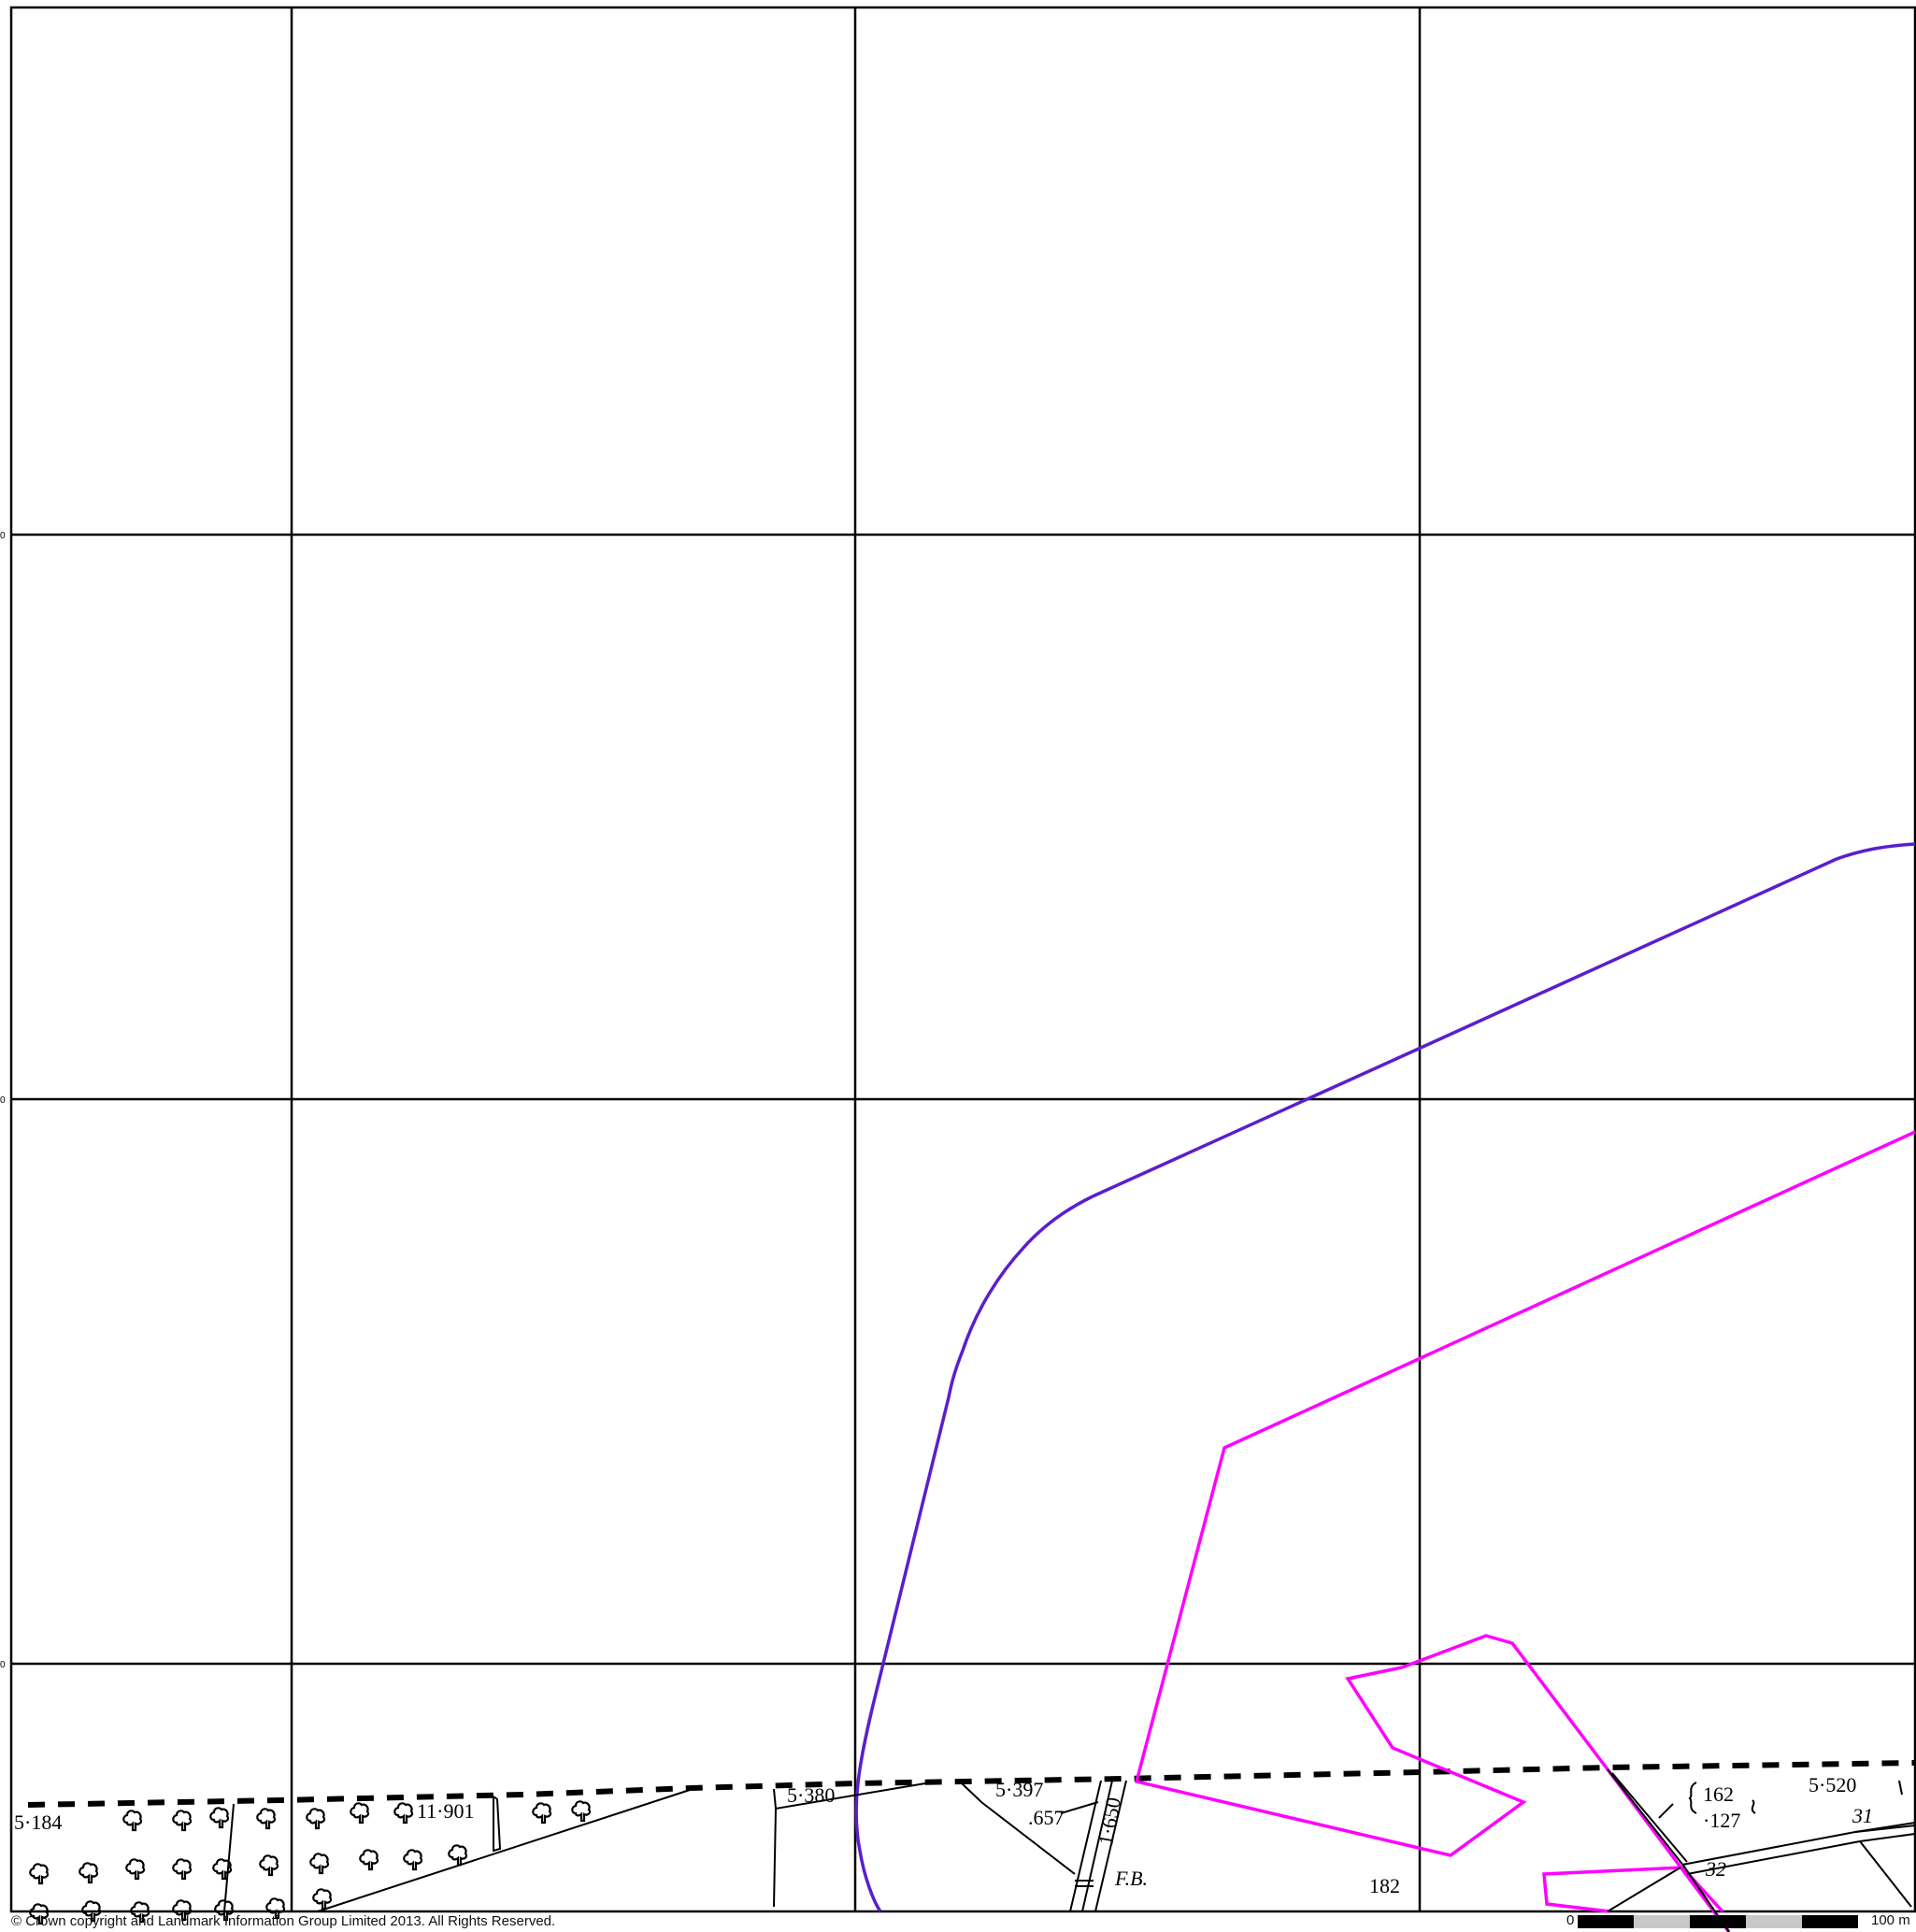 The image size is (1916, 1932). I want to click on woodland-symbols, so click(311, 1862).